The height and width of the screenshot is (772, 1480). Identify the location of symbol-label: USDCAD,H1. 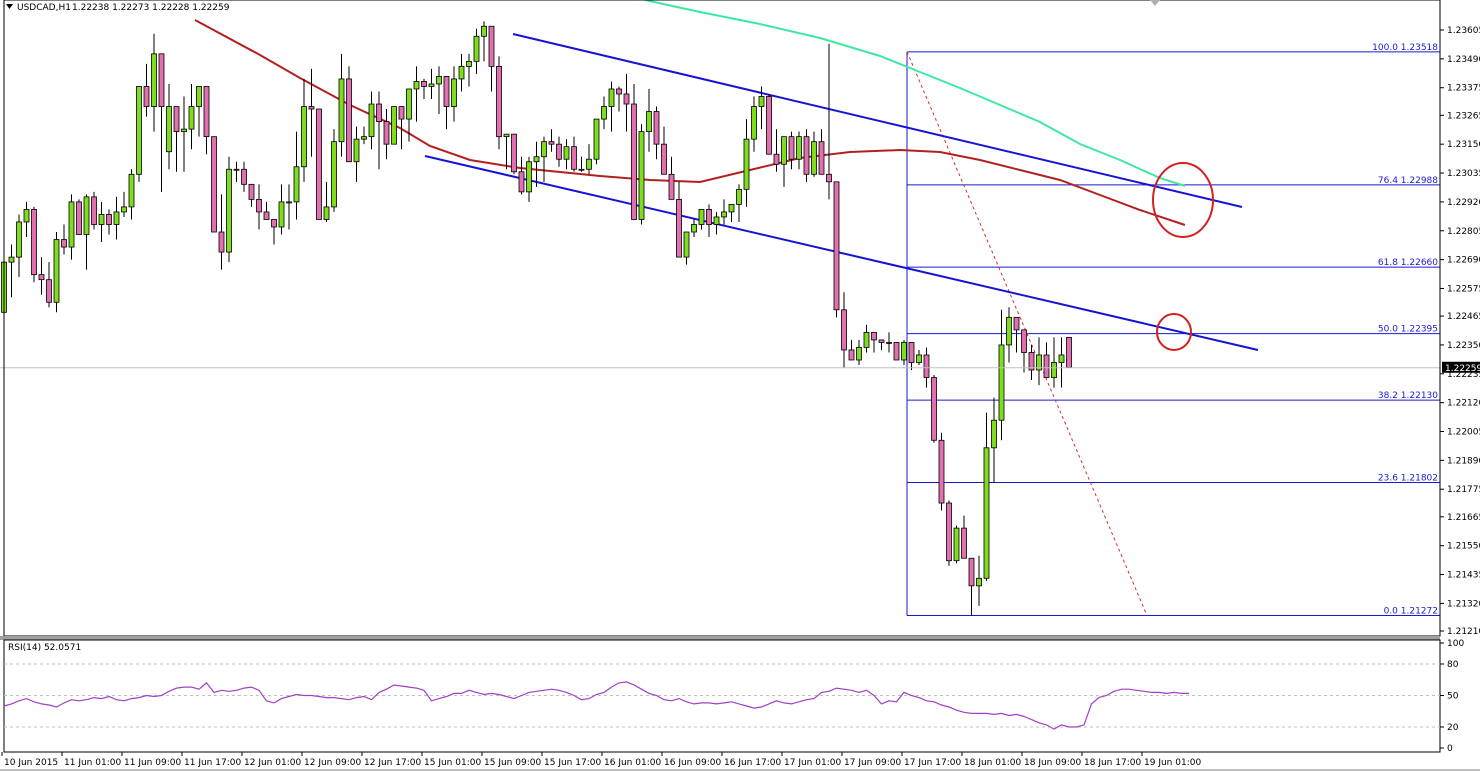
(44, 8).